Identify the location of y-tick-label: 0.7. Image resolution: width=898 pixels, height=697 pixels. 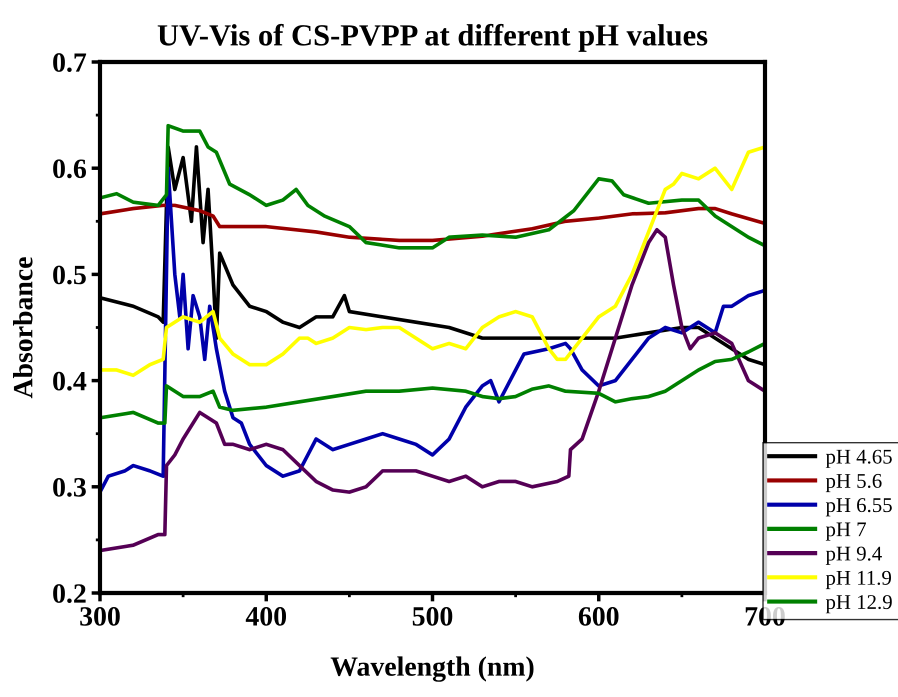
(69, 62).